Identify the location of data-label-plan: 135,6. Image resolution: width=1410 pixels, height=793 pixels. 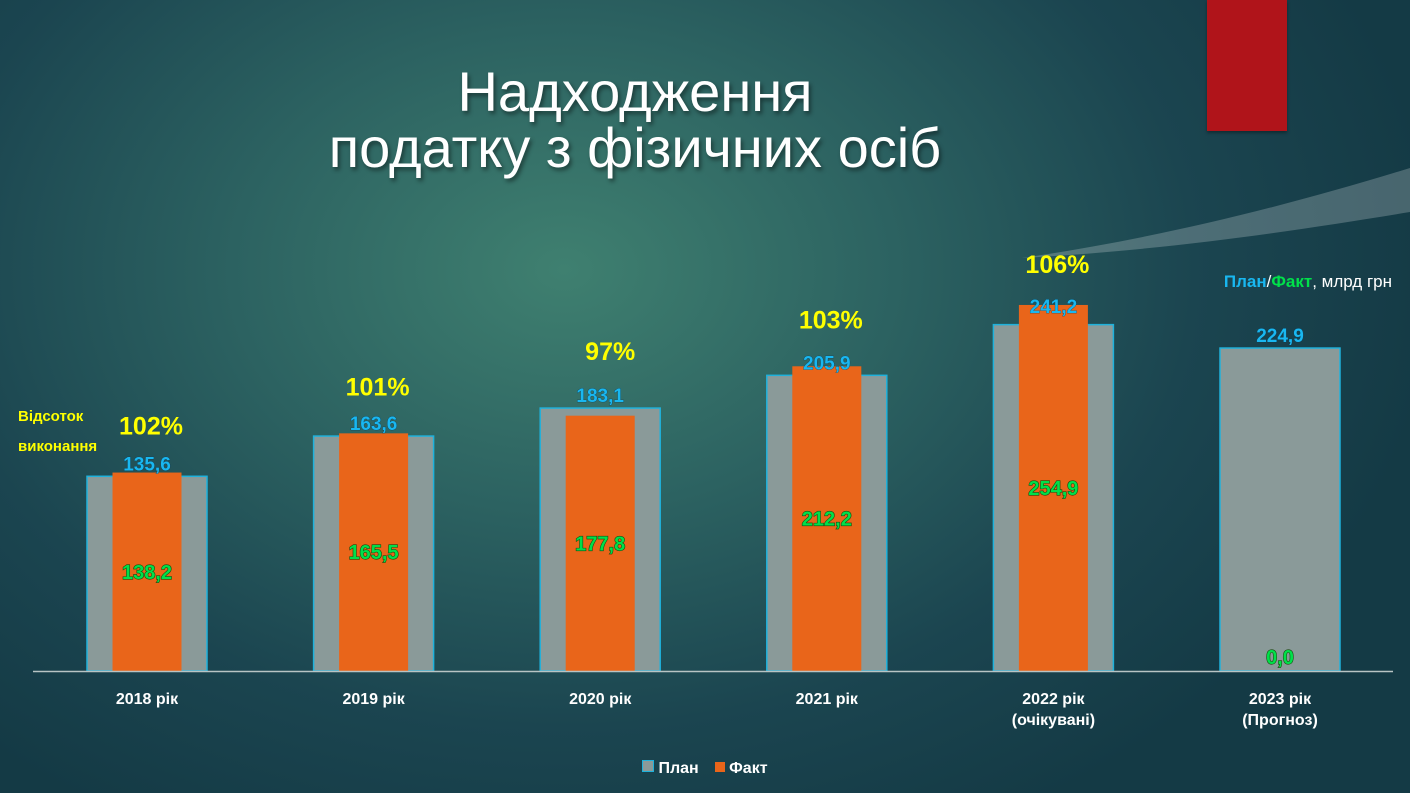
(147, 464).